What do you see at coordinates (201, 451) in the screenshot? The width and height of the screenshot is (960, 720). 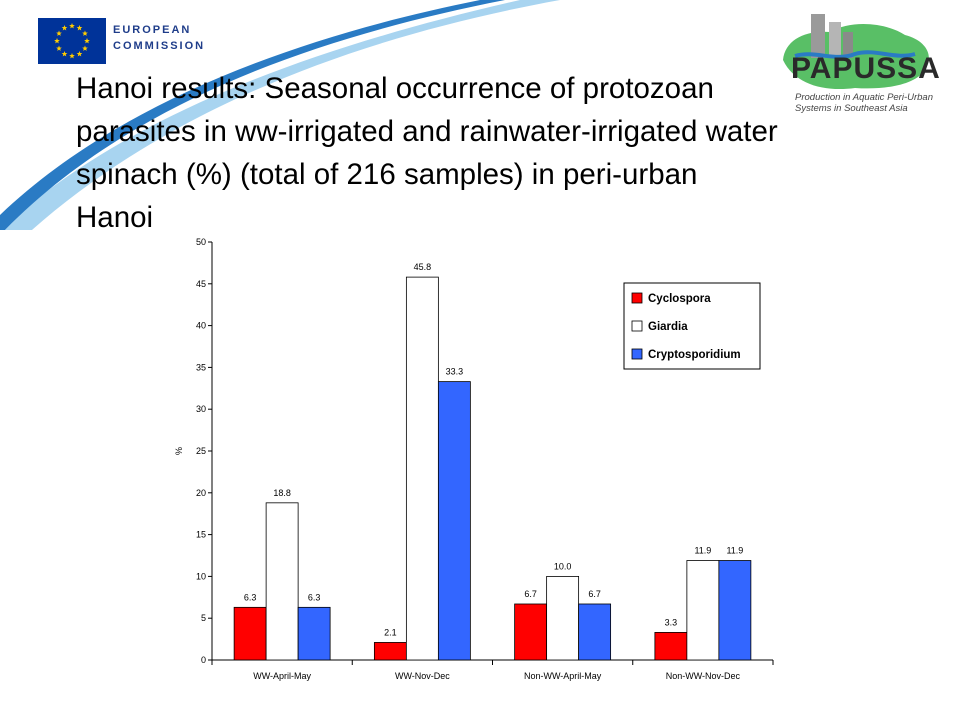 I see `y-tick-label: 25` at bounding box center [201, 451].